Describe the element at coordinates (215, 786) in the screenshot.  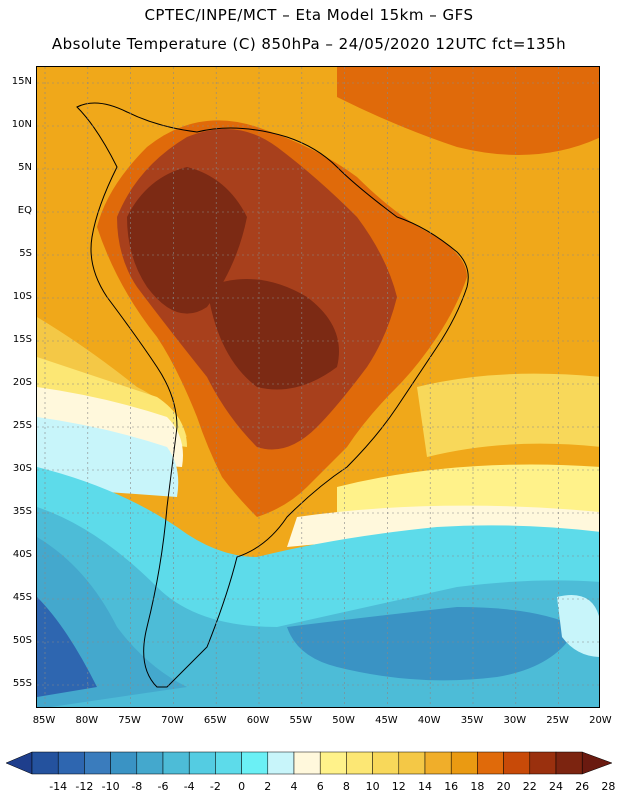
I see `colorbar-tick-label: -2` at that location.